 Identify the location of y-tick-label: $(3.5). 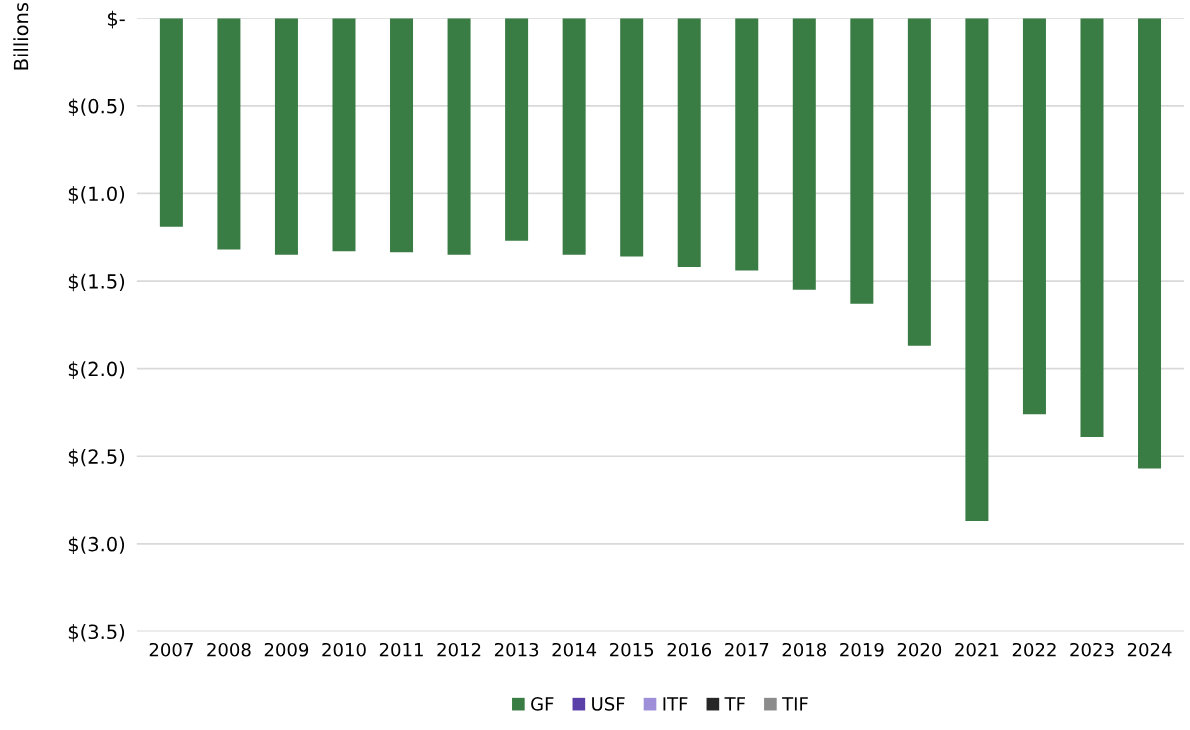
(96, 633).